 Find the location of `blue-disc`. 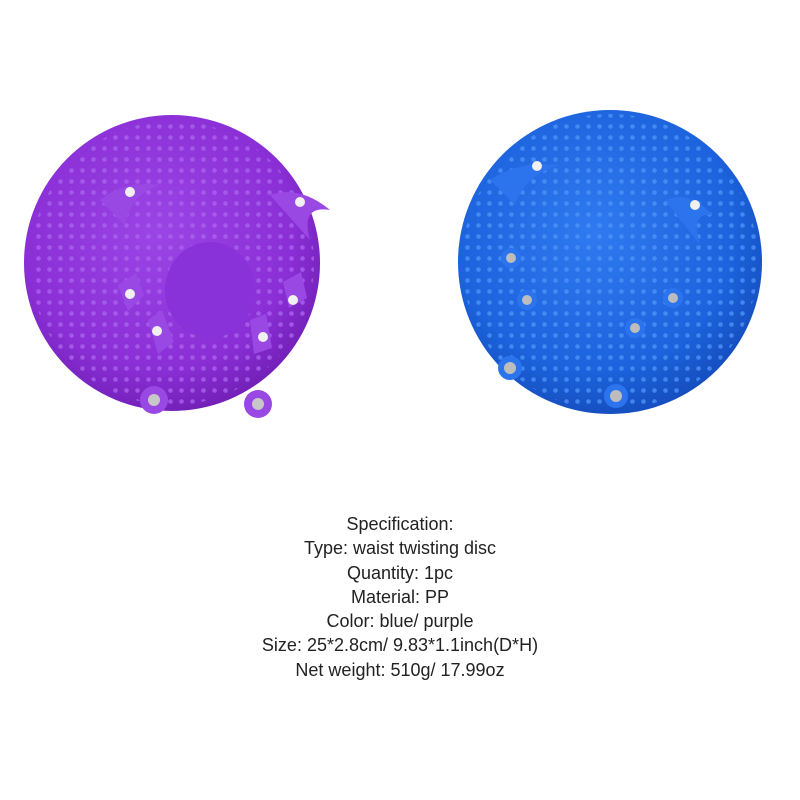

blue-disc is located at coordinates (610, 262).